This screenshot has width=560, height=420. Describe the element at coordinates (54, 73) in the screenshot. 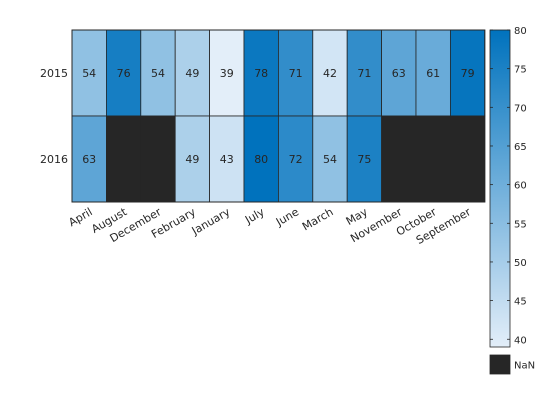

I see `y-tick-label: 2015` at that location.